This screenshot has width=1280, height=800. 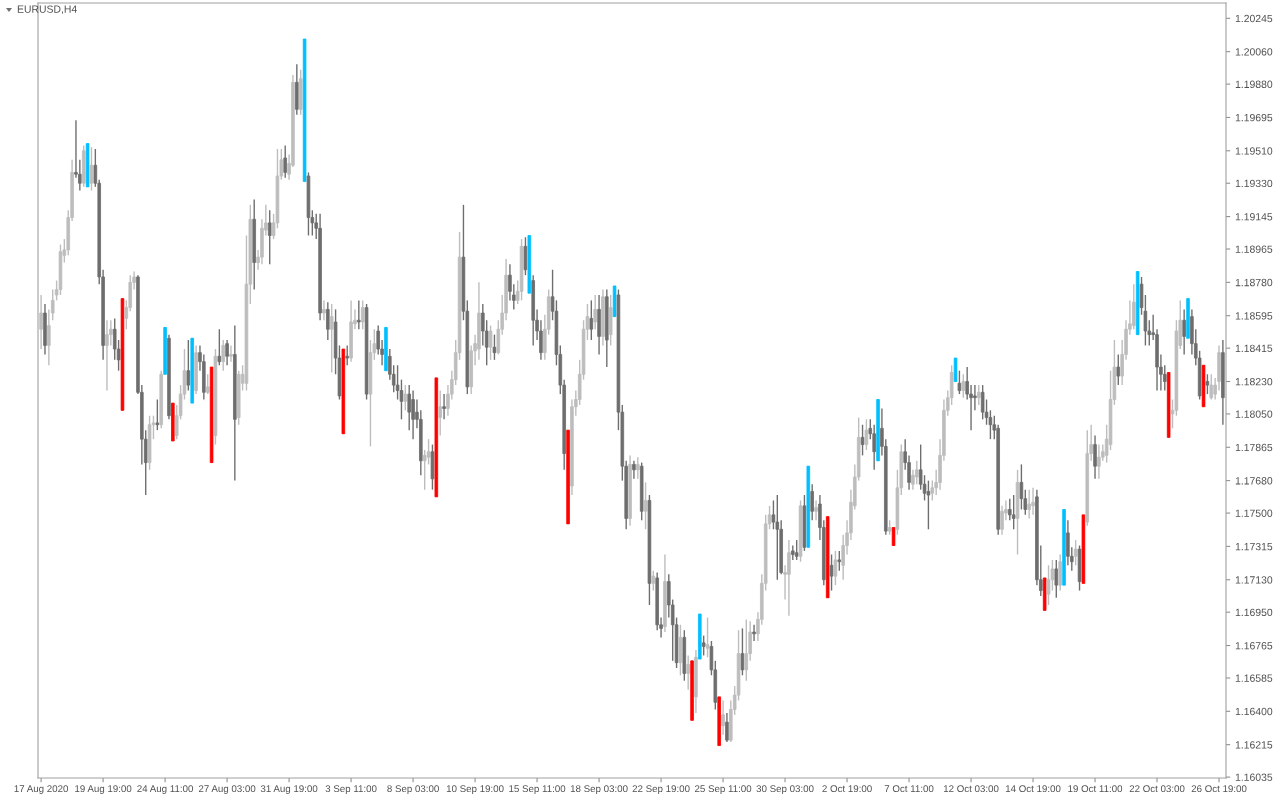 I want to click on x-tick-label: 30 Sep 03:00, so click(x=785, y=790).